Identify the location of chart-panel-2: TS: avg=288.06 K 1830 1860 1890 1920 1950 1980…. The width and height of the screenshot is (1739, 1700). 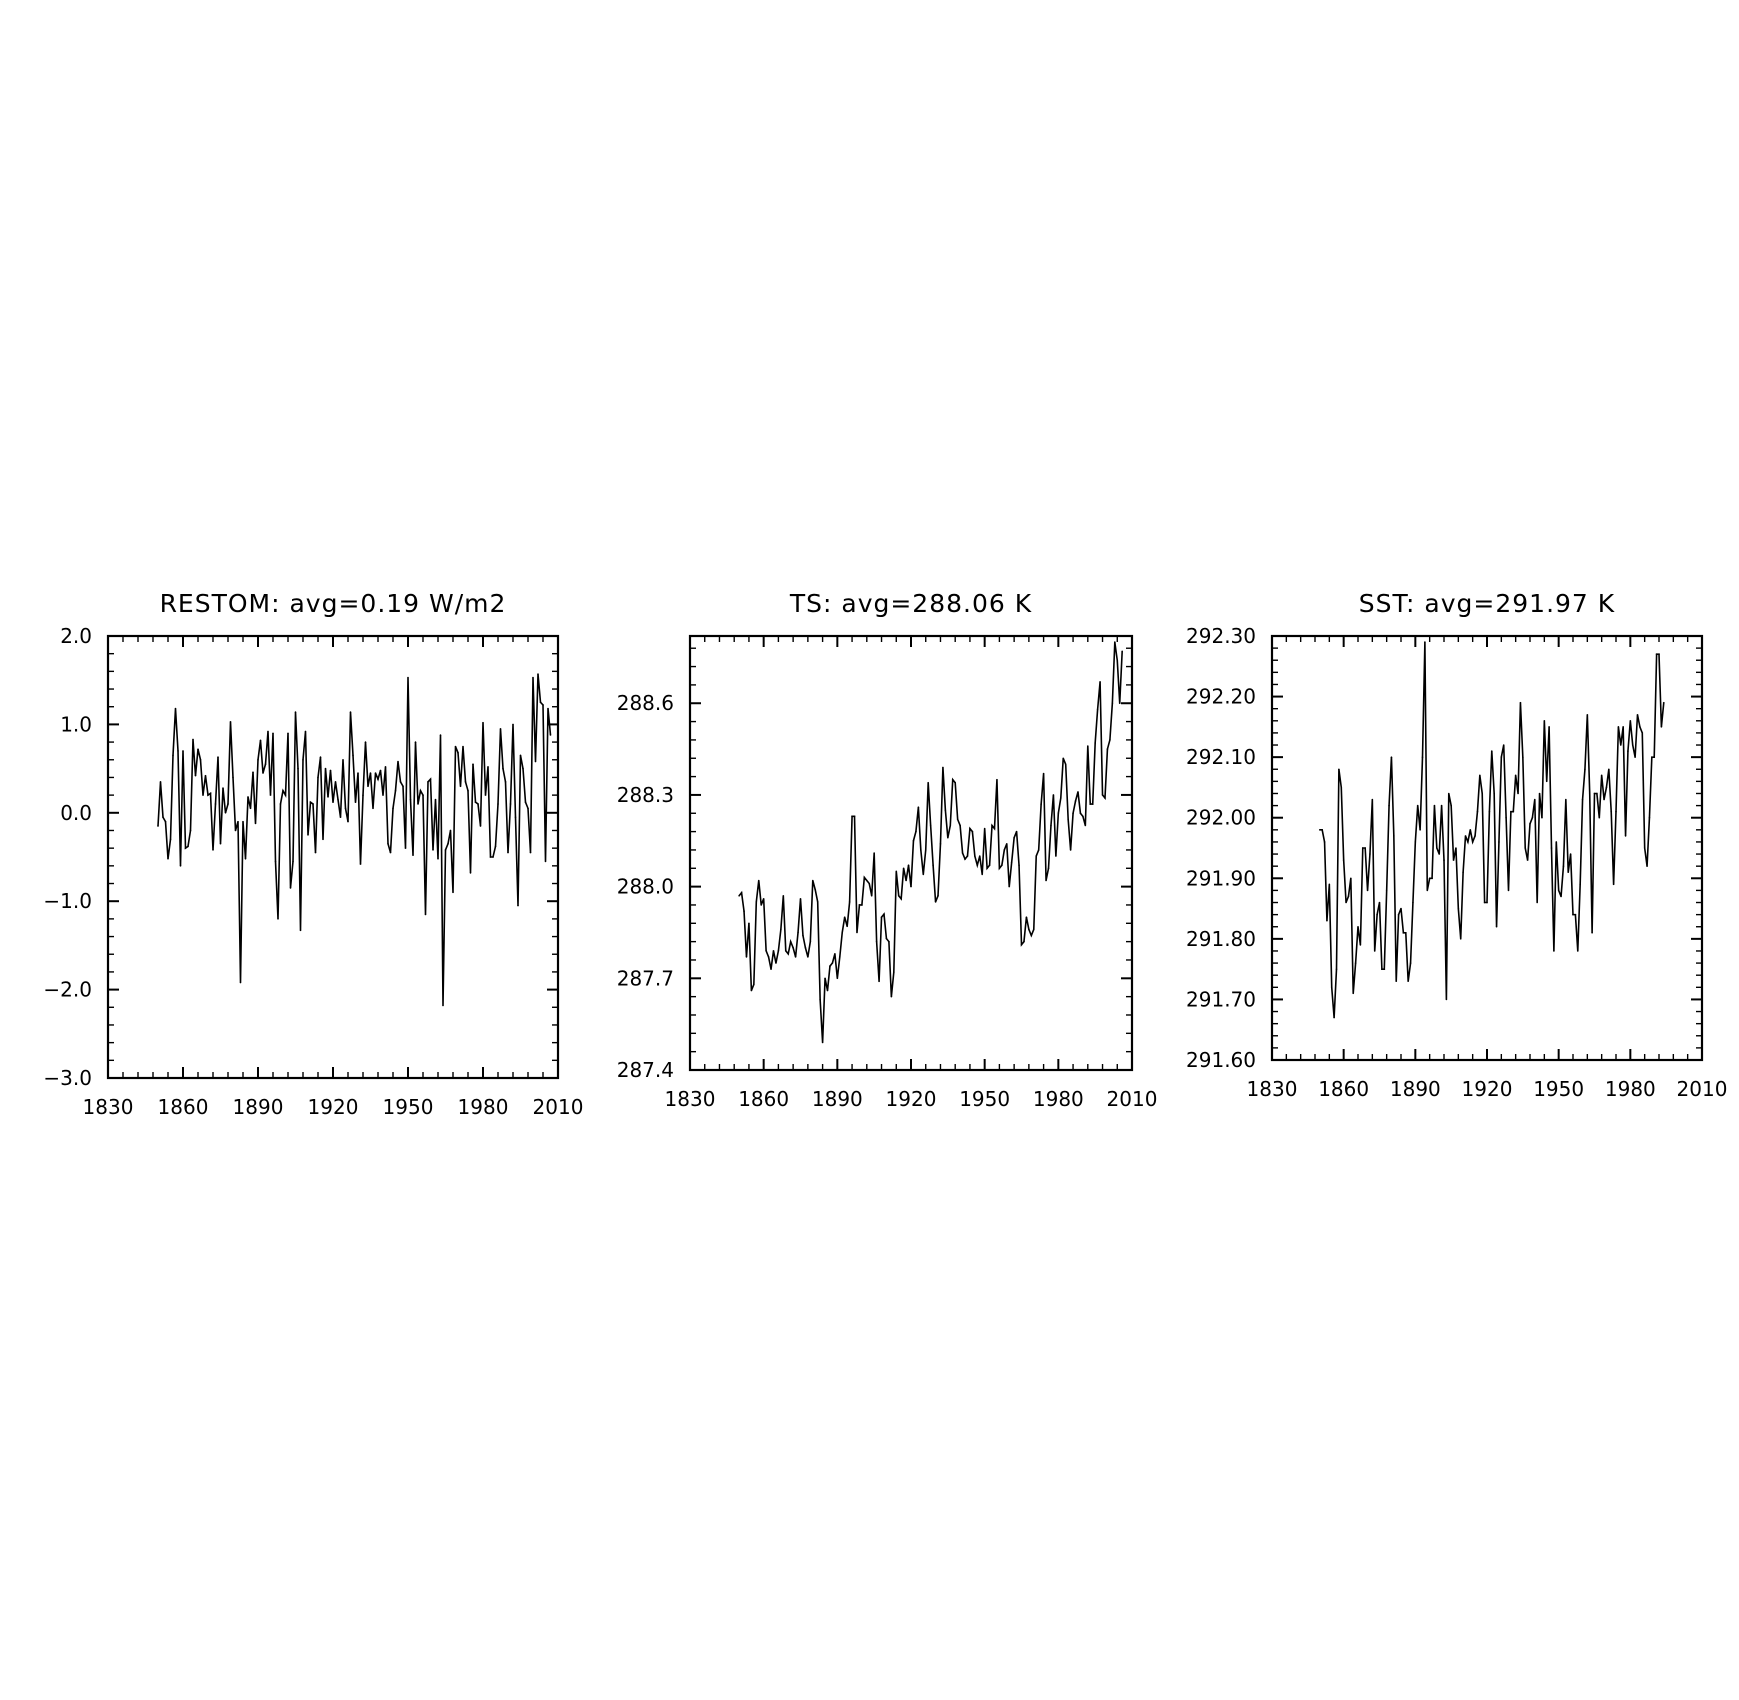
(887, 850).